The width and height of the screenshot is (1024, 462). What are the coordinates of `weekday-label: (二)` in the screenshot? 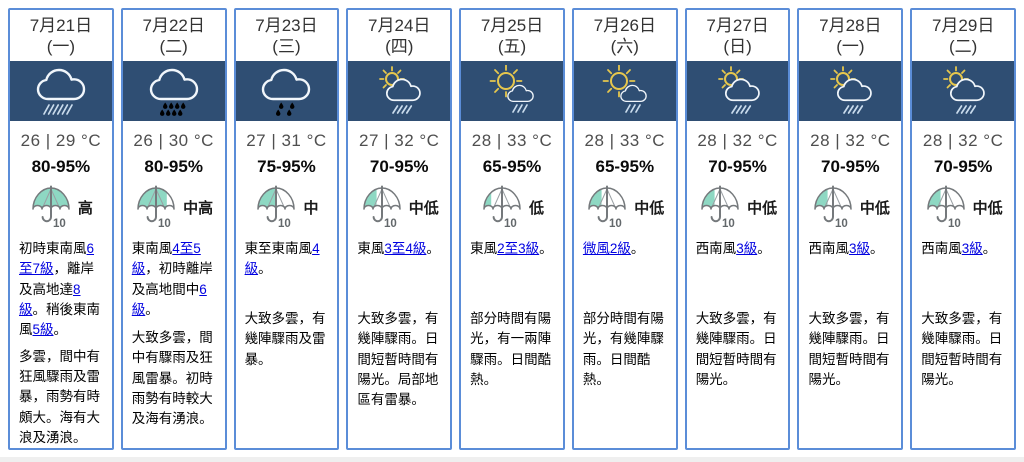 It's located at (963, 46).